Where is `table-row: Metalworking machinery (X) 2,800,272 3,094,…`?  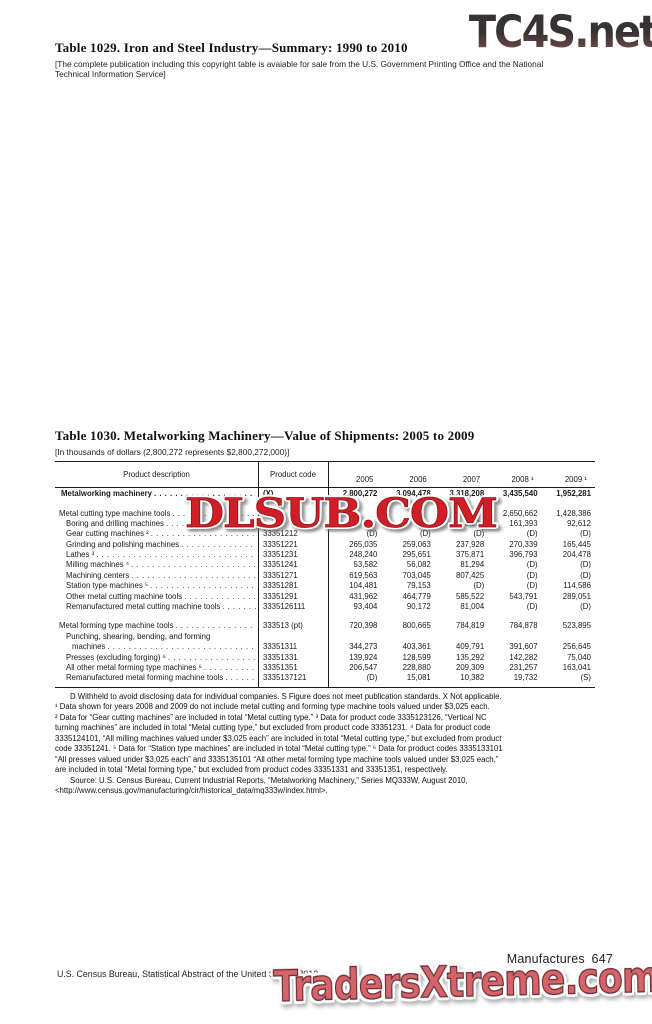 table-row: Metalworking machinery (X) 2,800,272 3,094,… is located at coordinates (325, 494).